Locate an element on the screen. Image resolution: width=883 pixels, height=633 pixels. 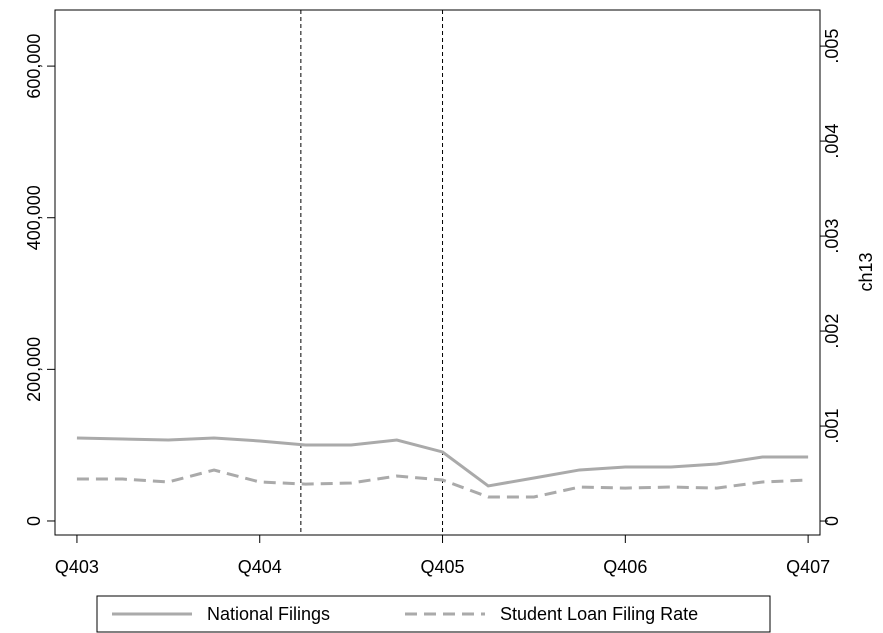
x-tick-label: Q403 is located at coordinates (77, 567).